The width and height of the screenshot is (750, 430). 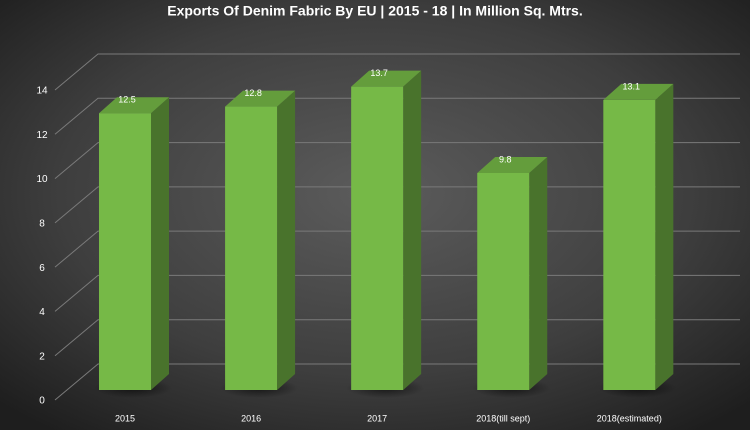 What do you see at coordinates (503, 418) in the screenshot?
I see `x-tick-label: 2018(till sept)` at bounding box center [503, 418].